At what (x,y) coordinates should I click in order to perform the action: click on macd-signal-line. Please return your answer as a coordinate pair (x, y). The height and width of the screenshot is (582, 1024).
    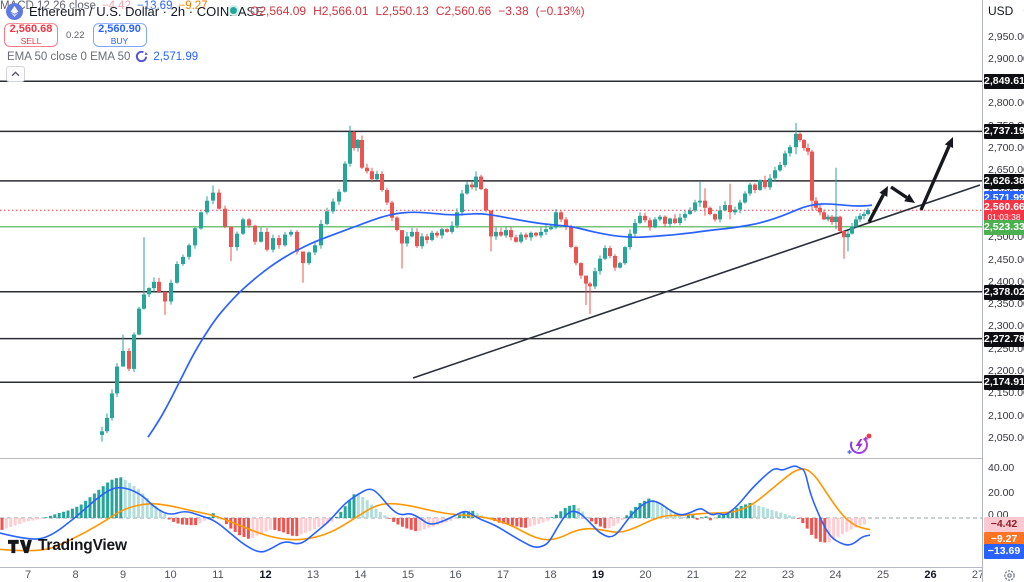
    Looking at the image, I should click on (435, 510).